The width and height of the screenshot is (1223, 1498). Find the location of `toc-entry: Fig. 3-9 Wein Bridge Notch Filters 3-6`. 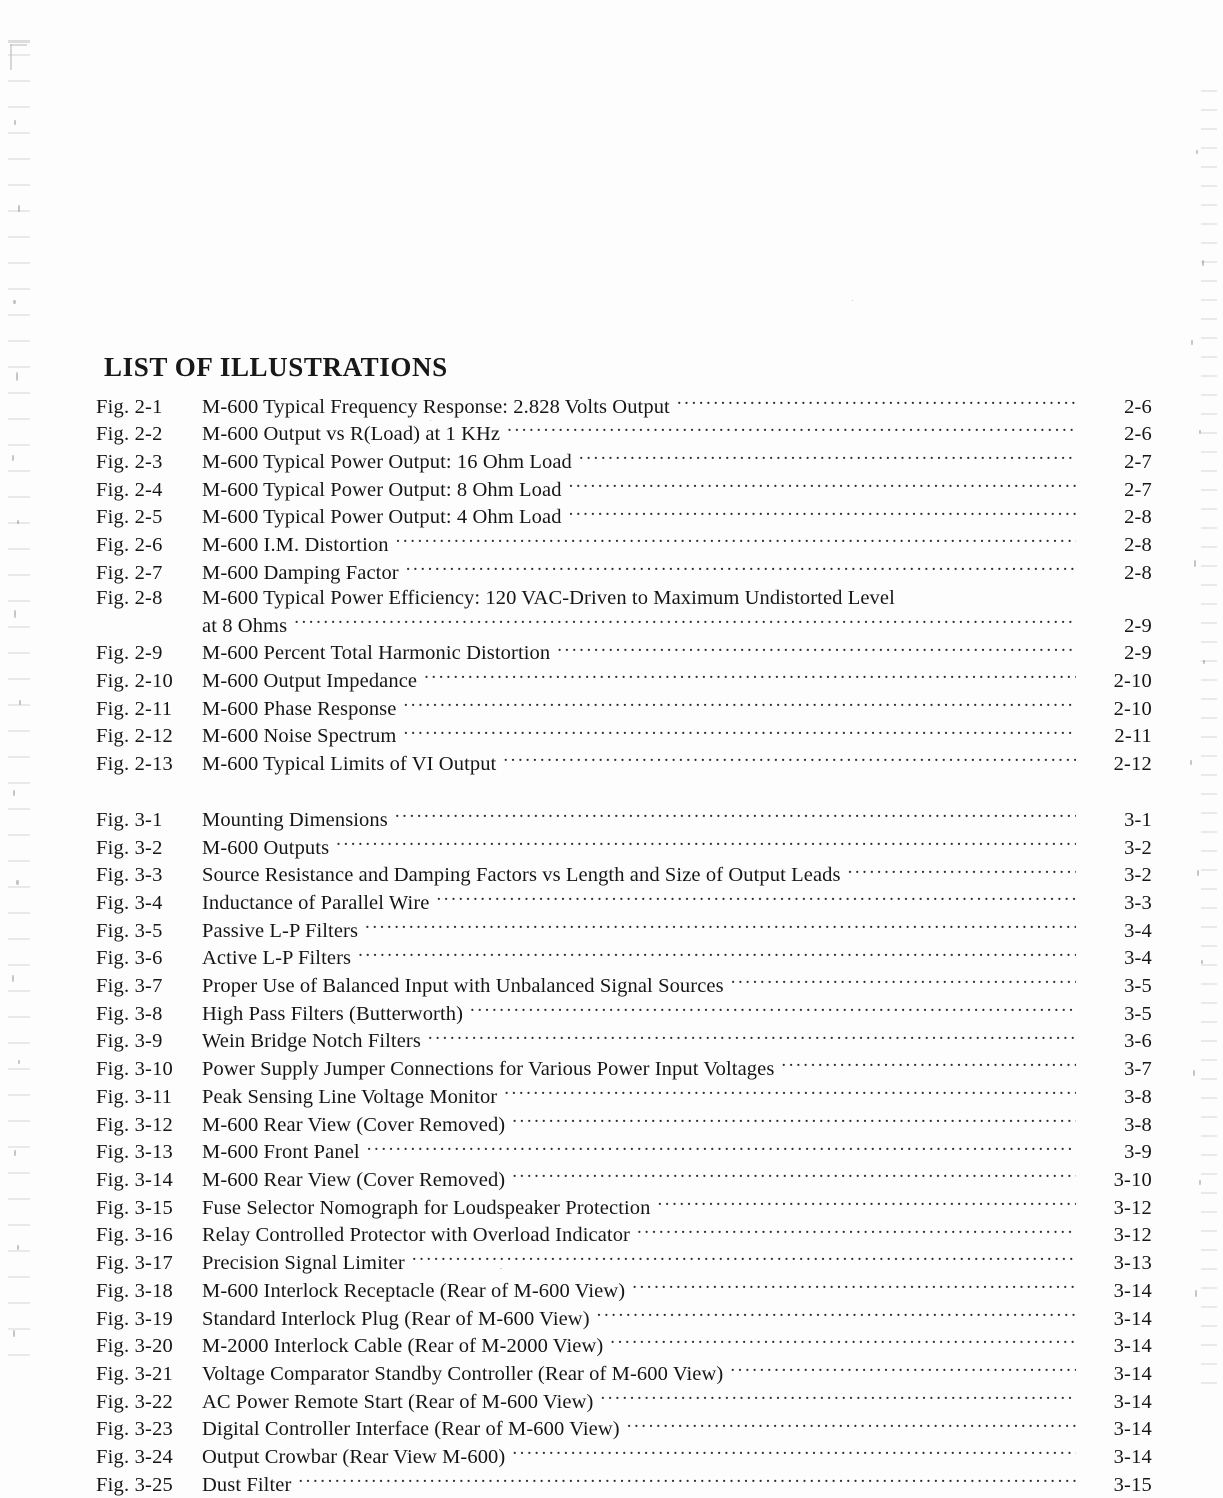

toc-entry: Fig. 3-9 Wein Bridge Notch Filters 3-6 is located at coordinates (624, 1041).